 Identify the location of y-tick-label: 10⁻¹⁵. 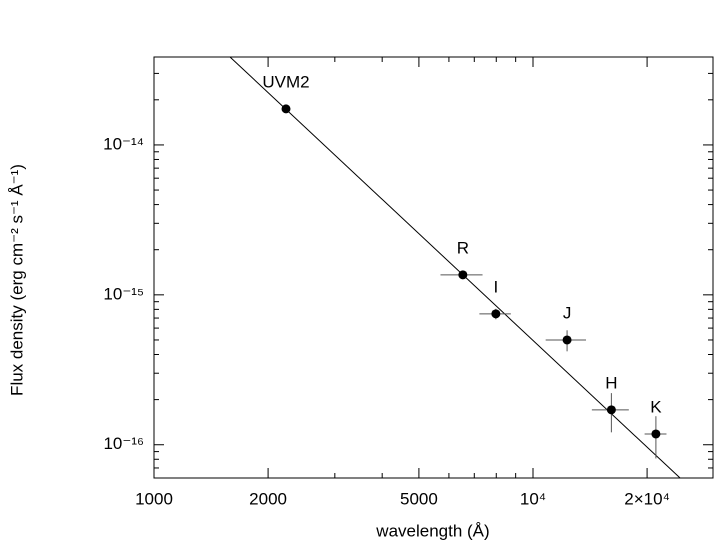
(123, 293).